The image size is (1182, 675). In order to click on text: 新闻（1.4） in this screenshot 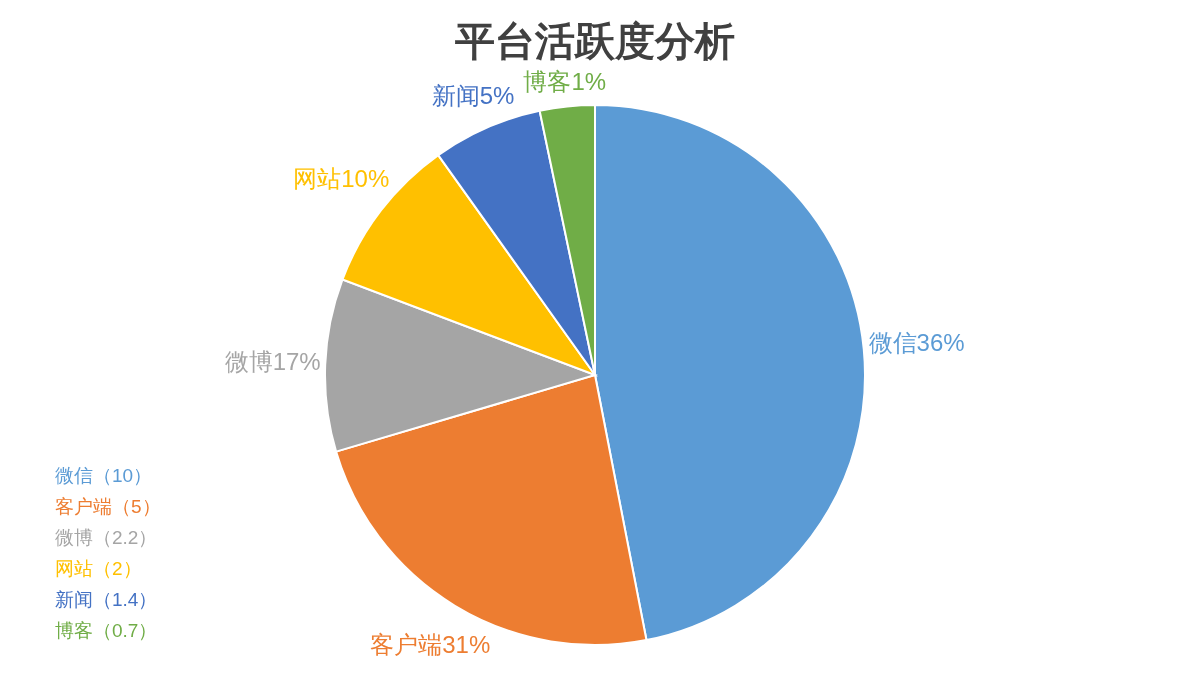, I will do `click(106, 599)`.